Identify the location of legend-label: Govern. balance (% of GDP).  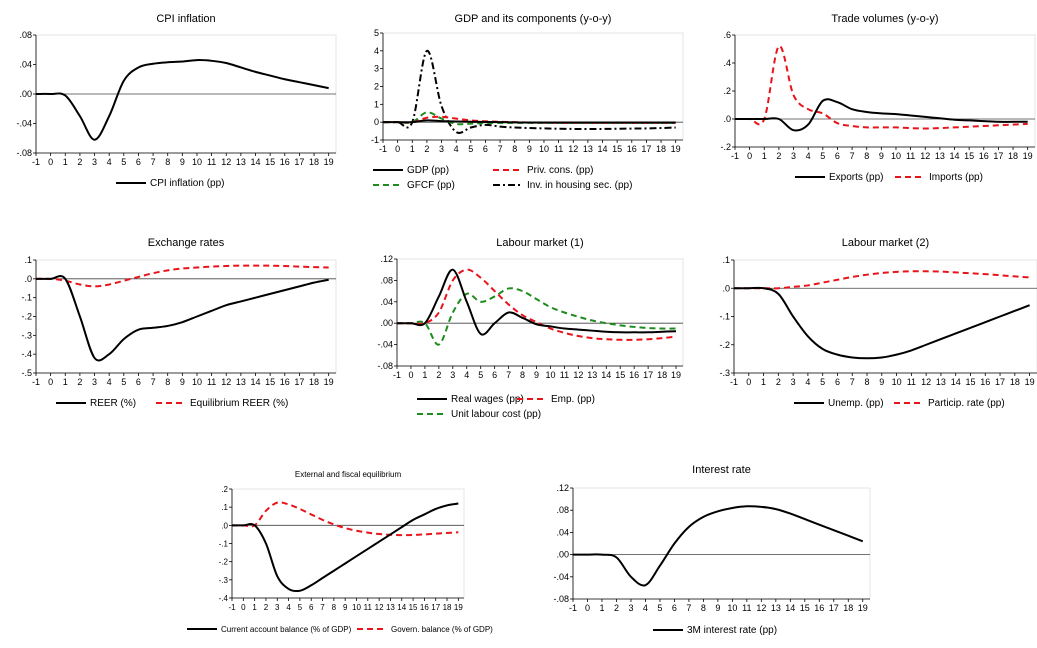
(442, 629).